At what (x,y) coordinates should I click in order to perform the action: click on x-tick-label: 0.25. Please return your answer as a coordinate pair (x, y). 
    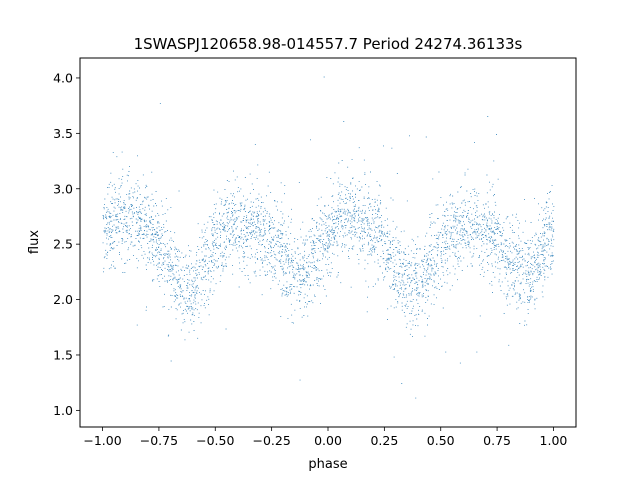
    Looking at the image, I should click on (384, 440).